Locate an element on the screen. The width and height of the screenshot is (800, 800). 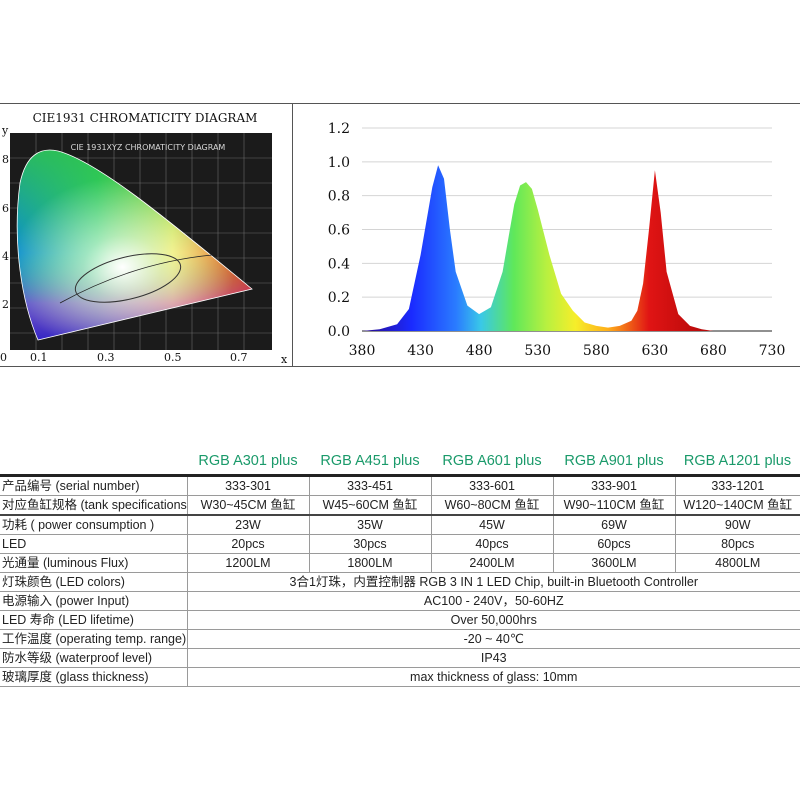
row-label: 灯珠颜色 (LED colors) is located at coordinates (94, 582).